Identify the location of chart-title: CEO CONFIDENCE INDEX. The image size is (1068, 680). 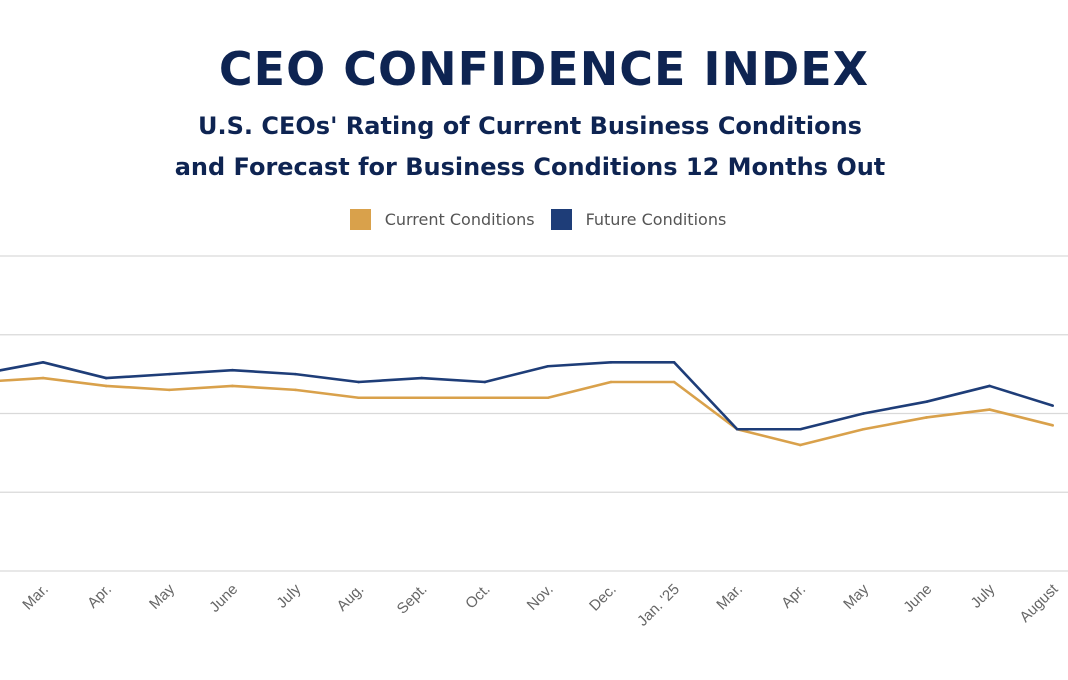
(544, 69).